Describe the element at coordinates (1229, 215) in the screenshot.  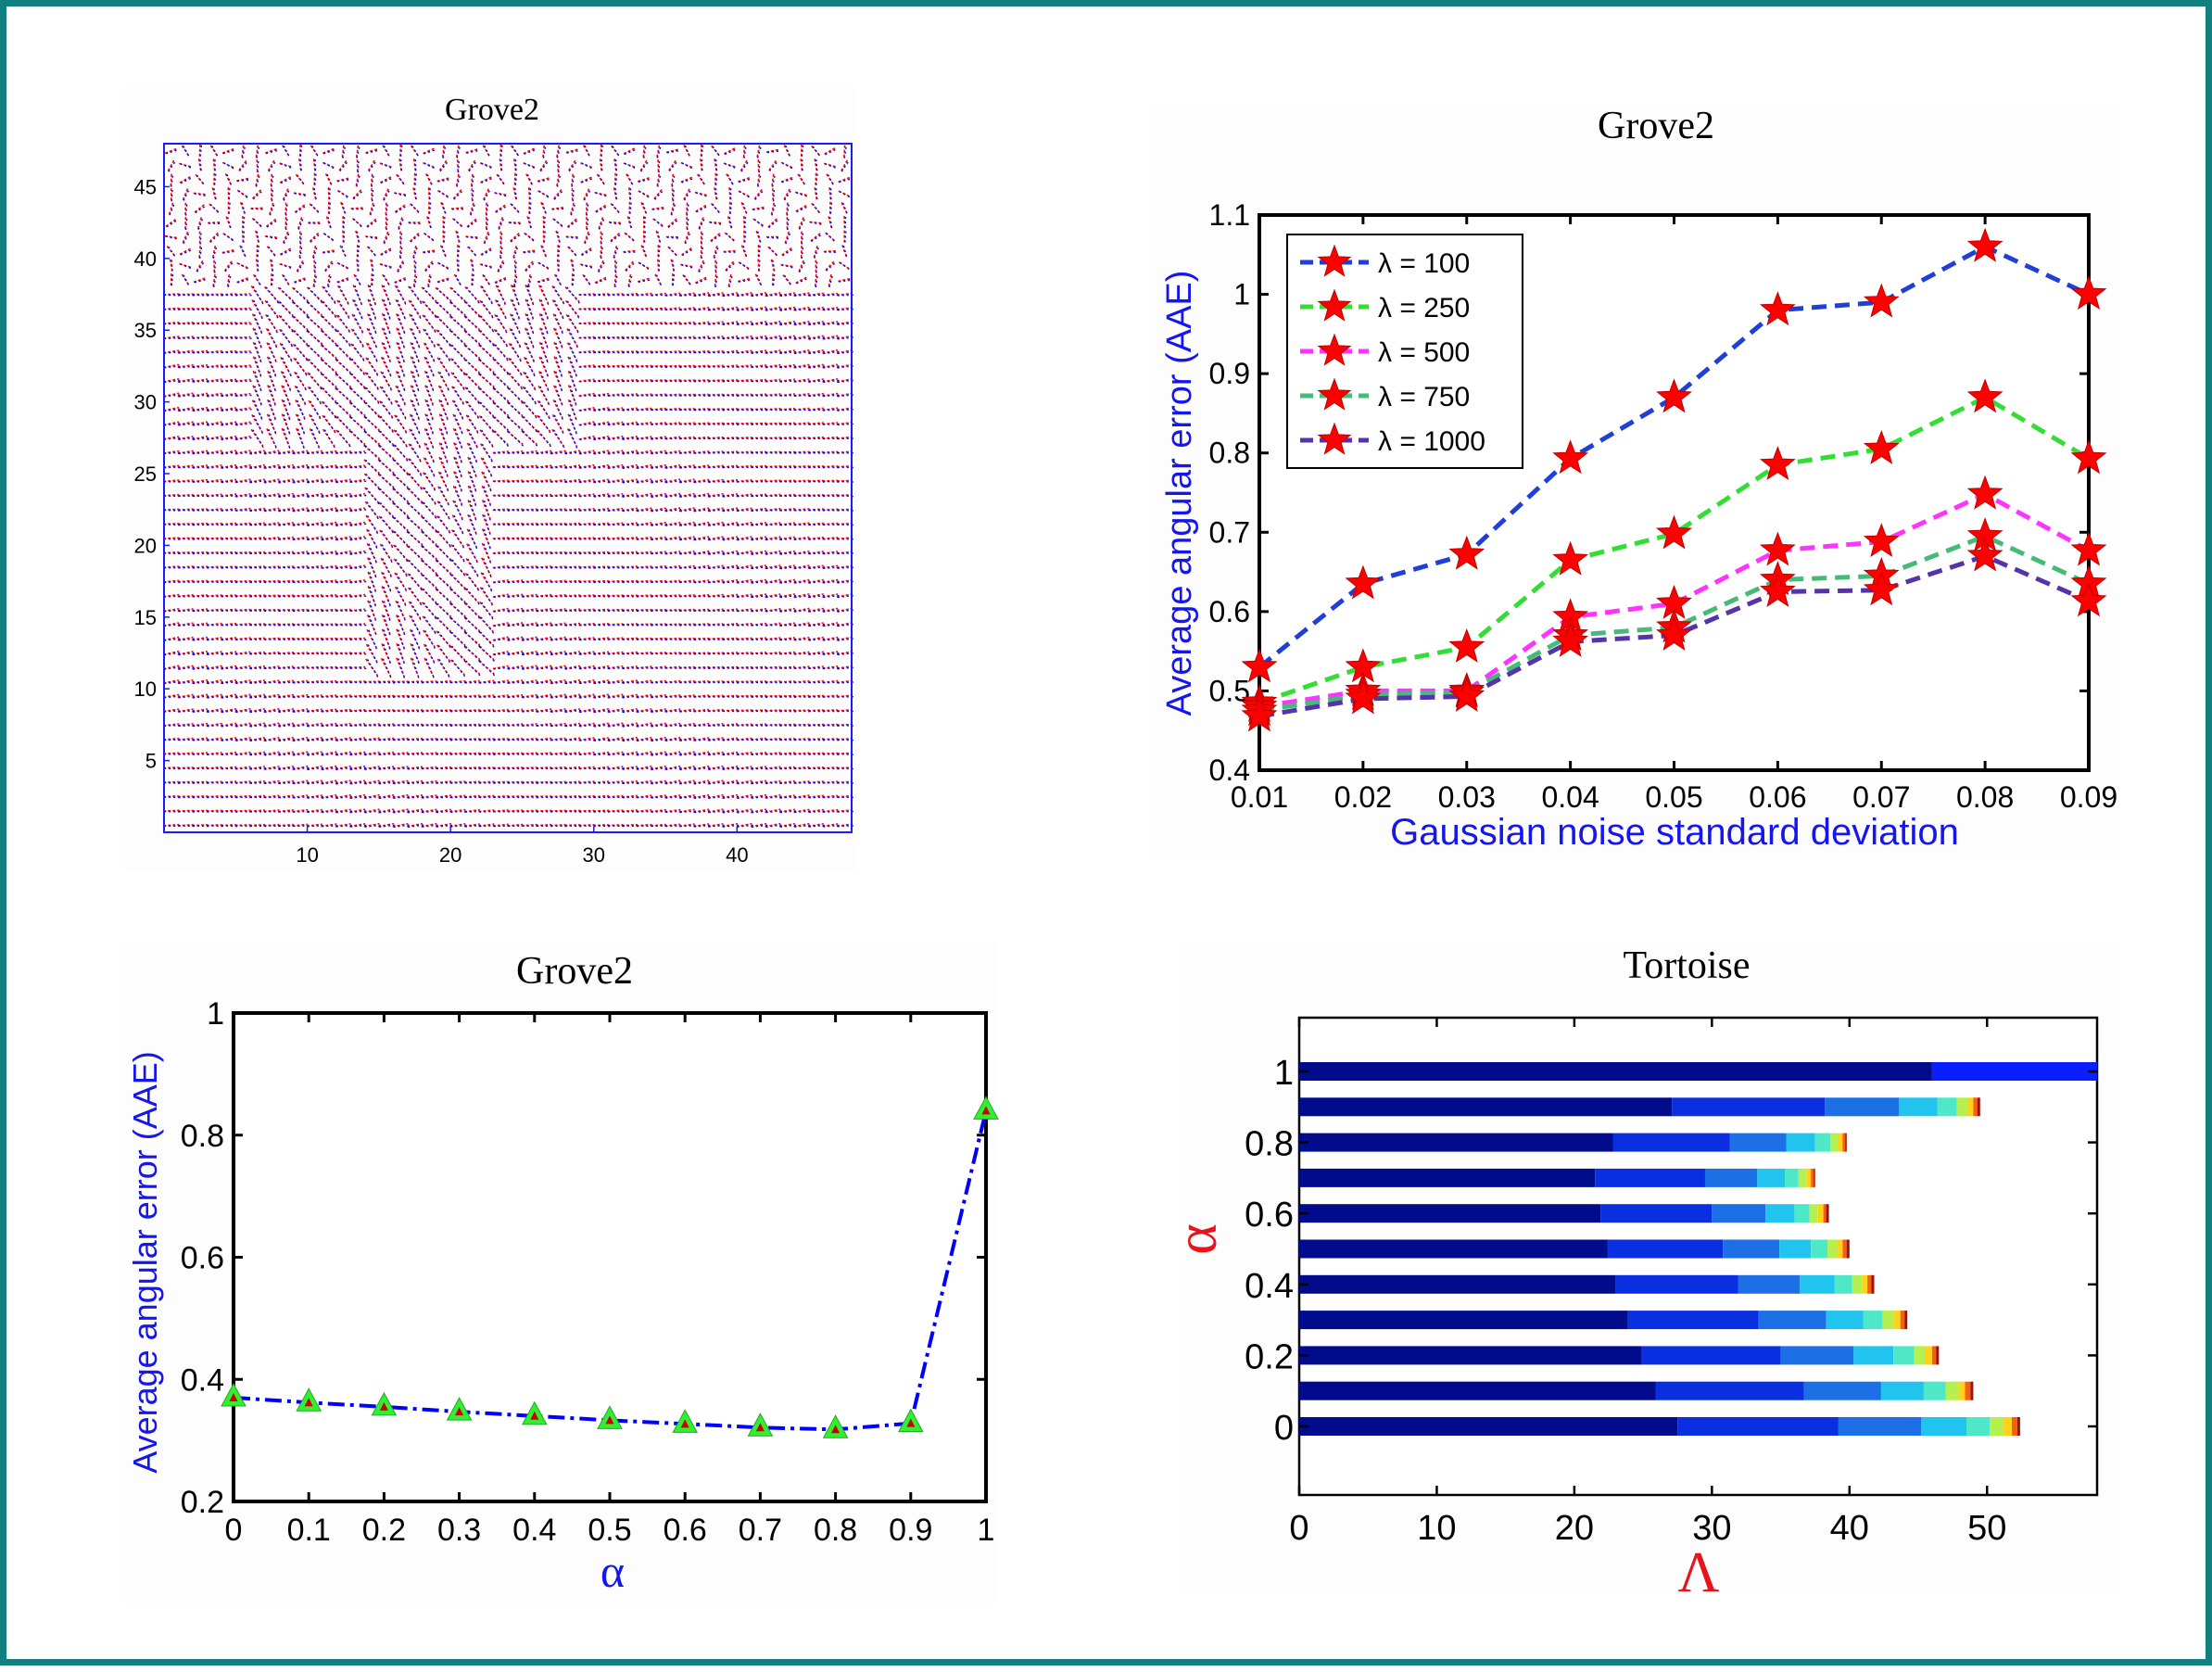
I see `noise-y-tick-label: 1.1` at that location.